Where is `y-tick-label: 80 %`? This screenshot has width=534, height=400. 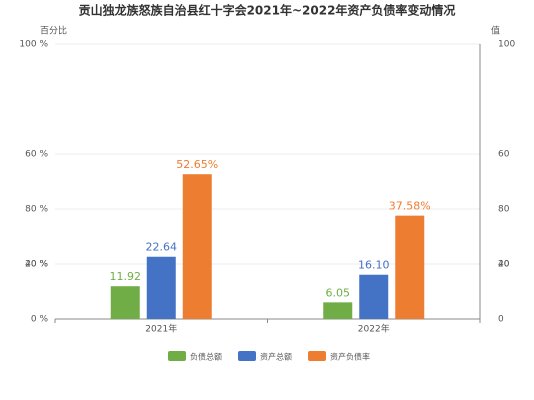 y-tick-label: 80 % is located at coordinates (36, 210).